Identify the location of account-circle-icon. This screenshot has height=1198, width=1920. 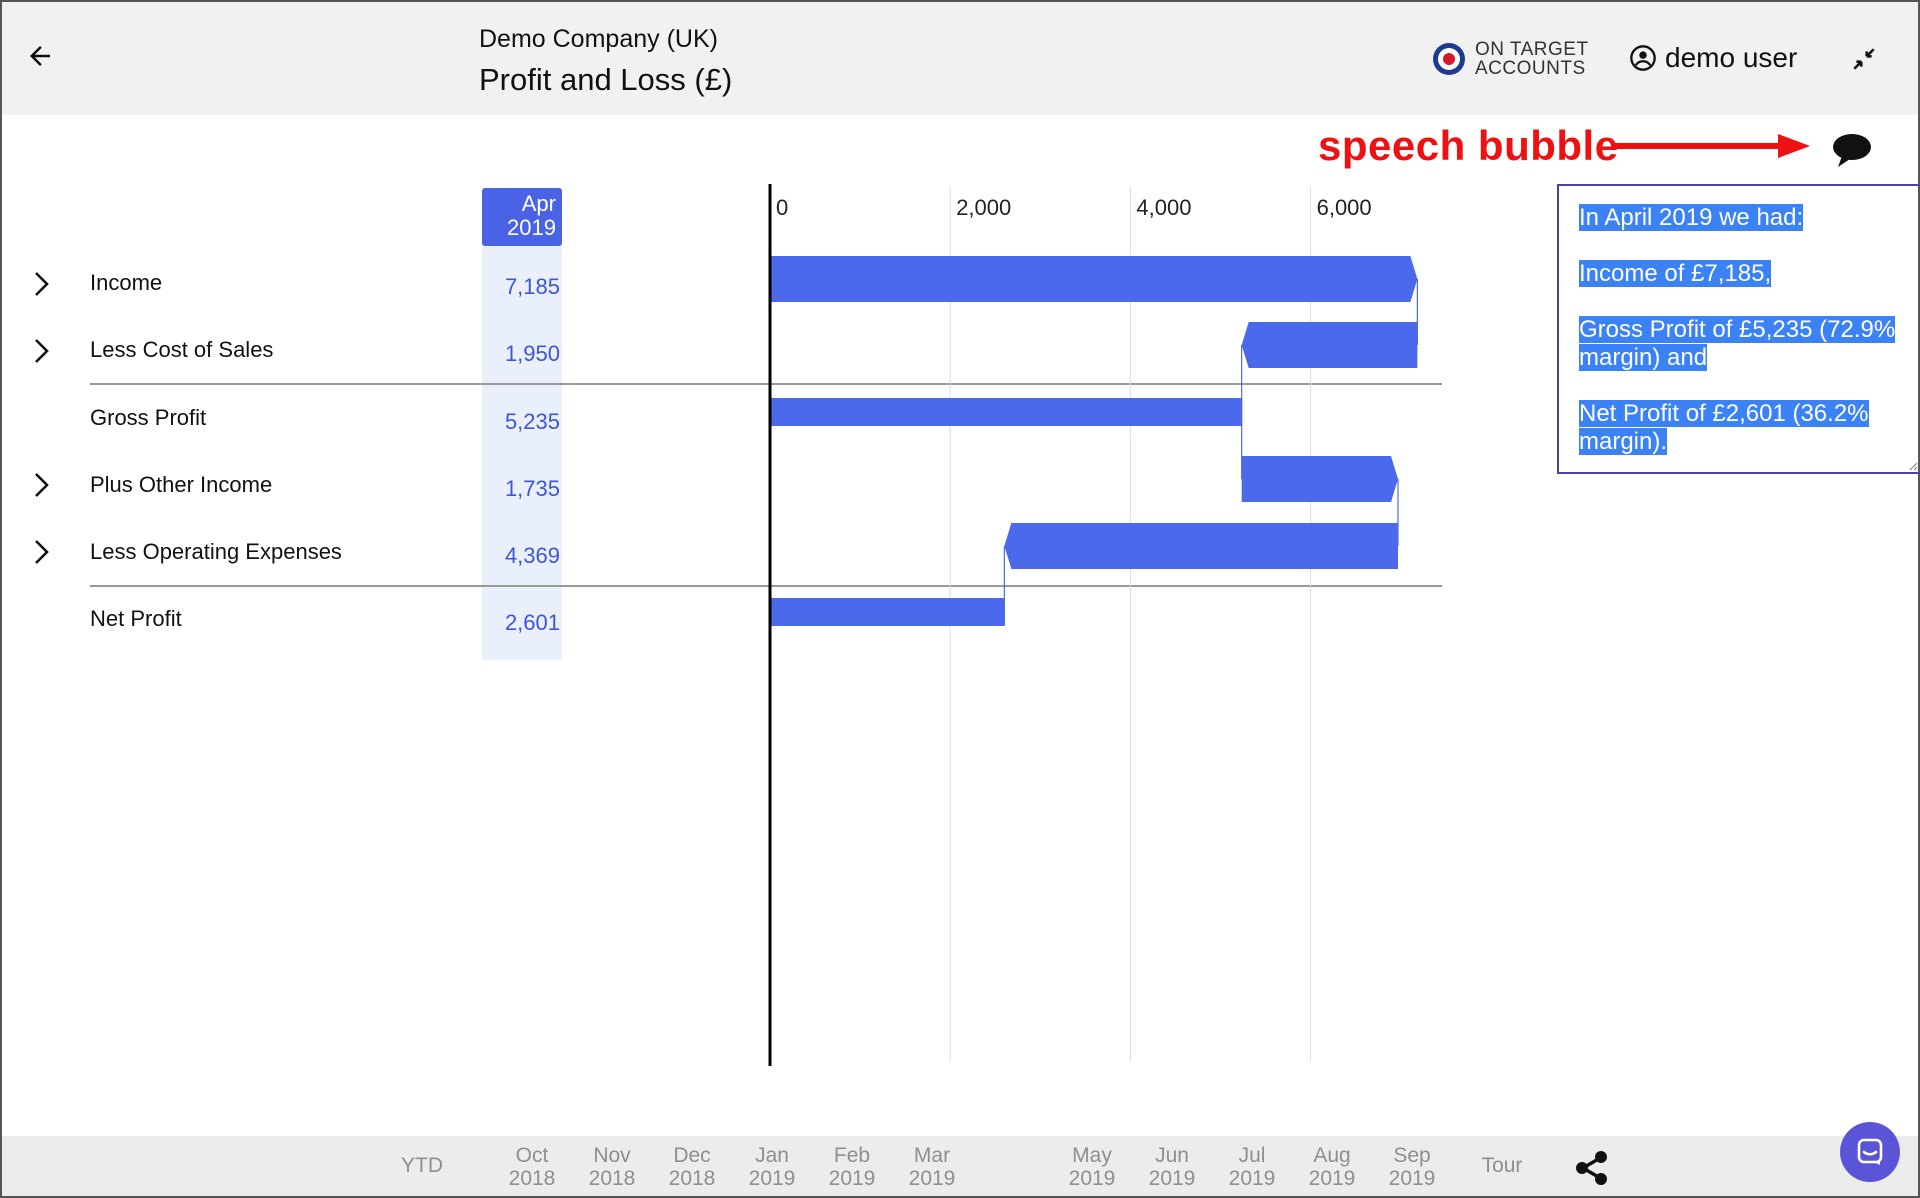
(1643, 58).